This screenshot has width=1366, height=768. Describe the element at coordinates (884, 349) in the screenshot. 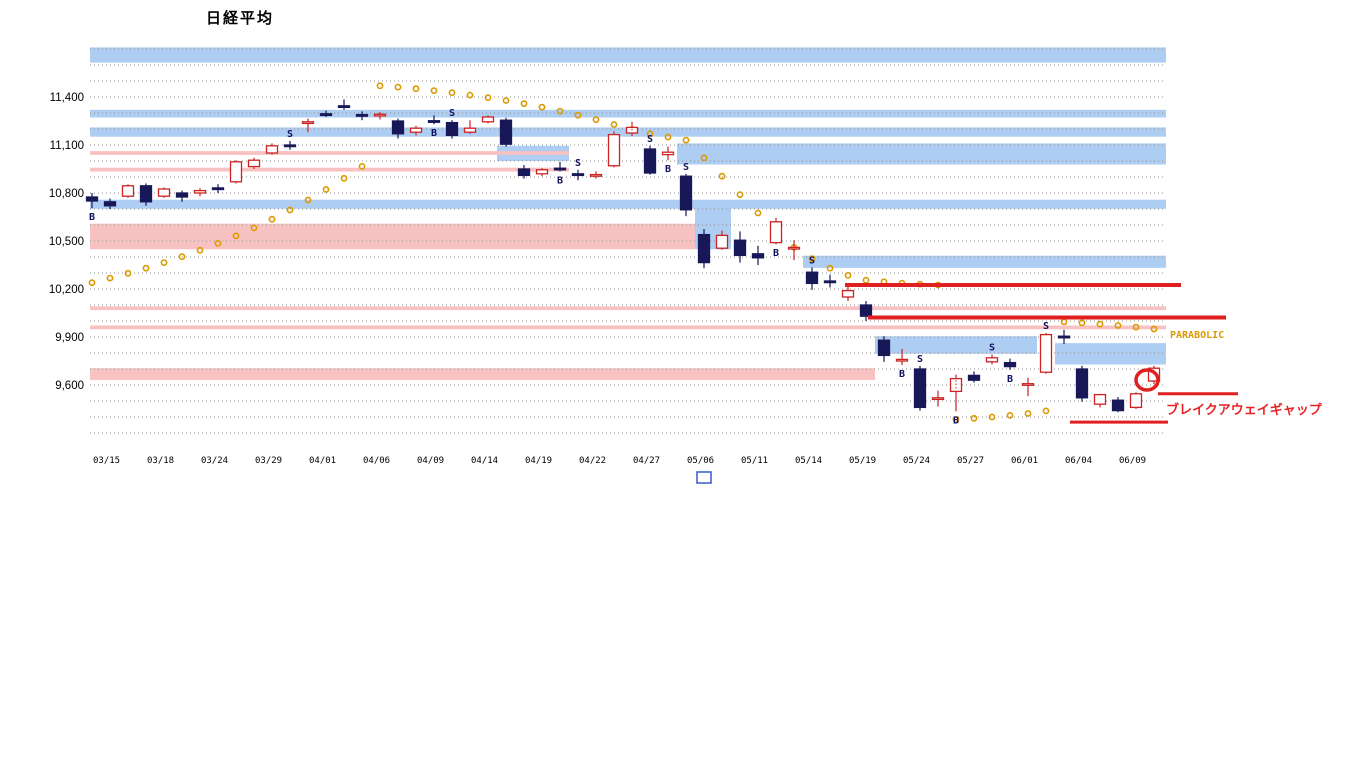

I see `candle-05/21` at that location.